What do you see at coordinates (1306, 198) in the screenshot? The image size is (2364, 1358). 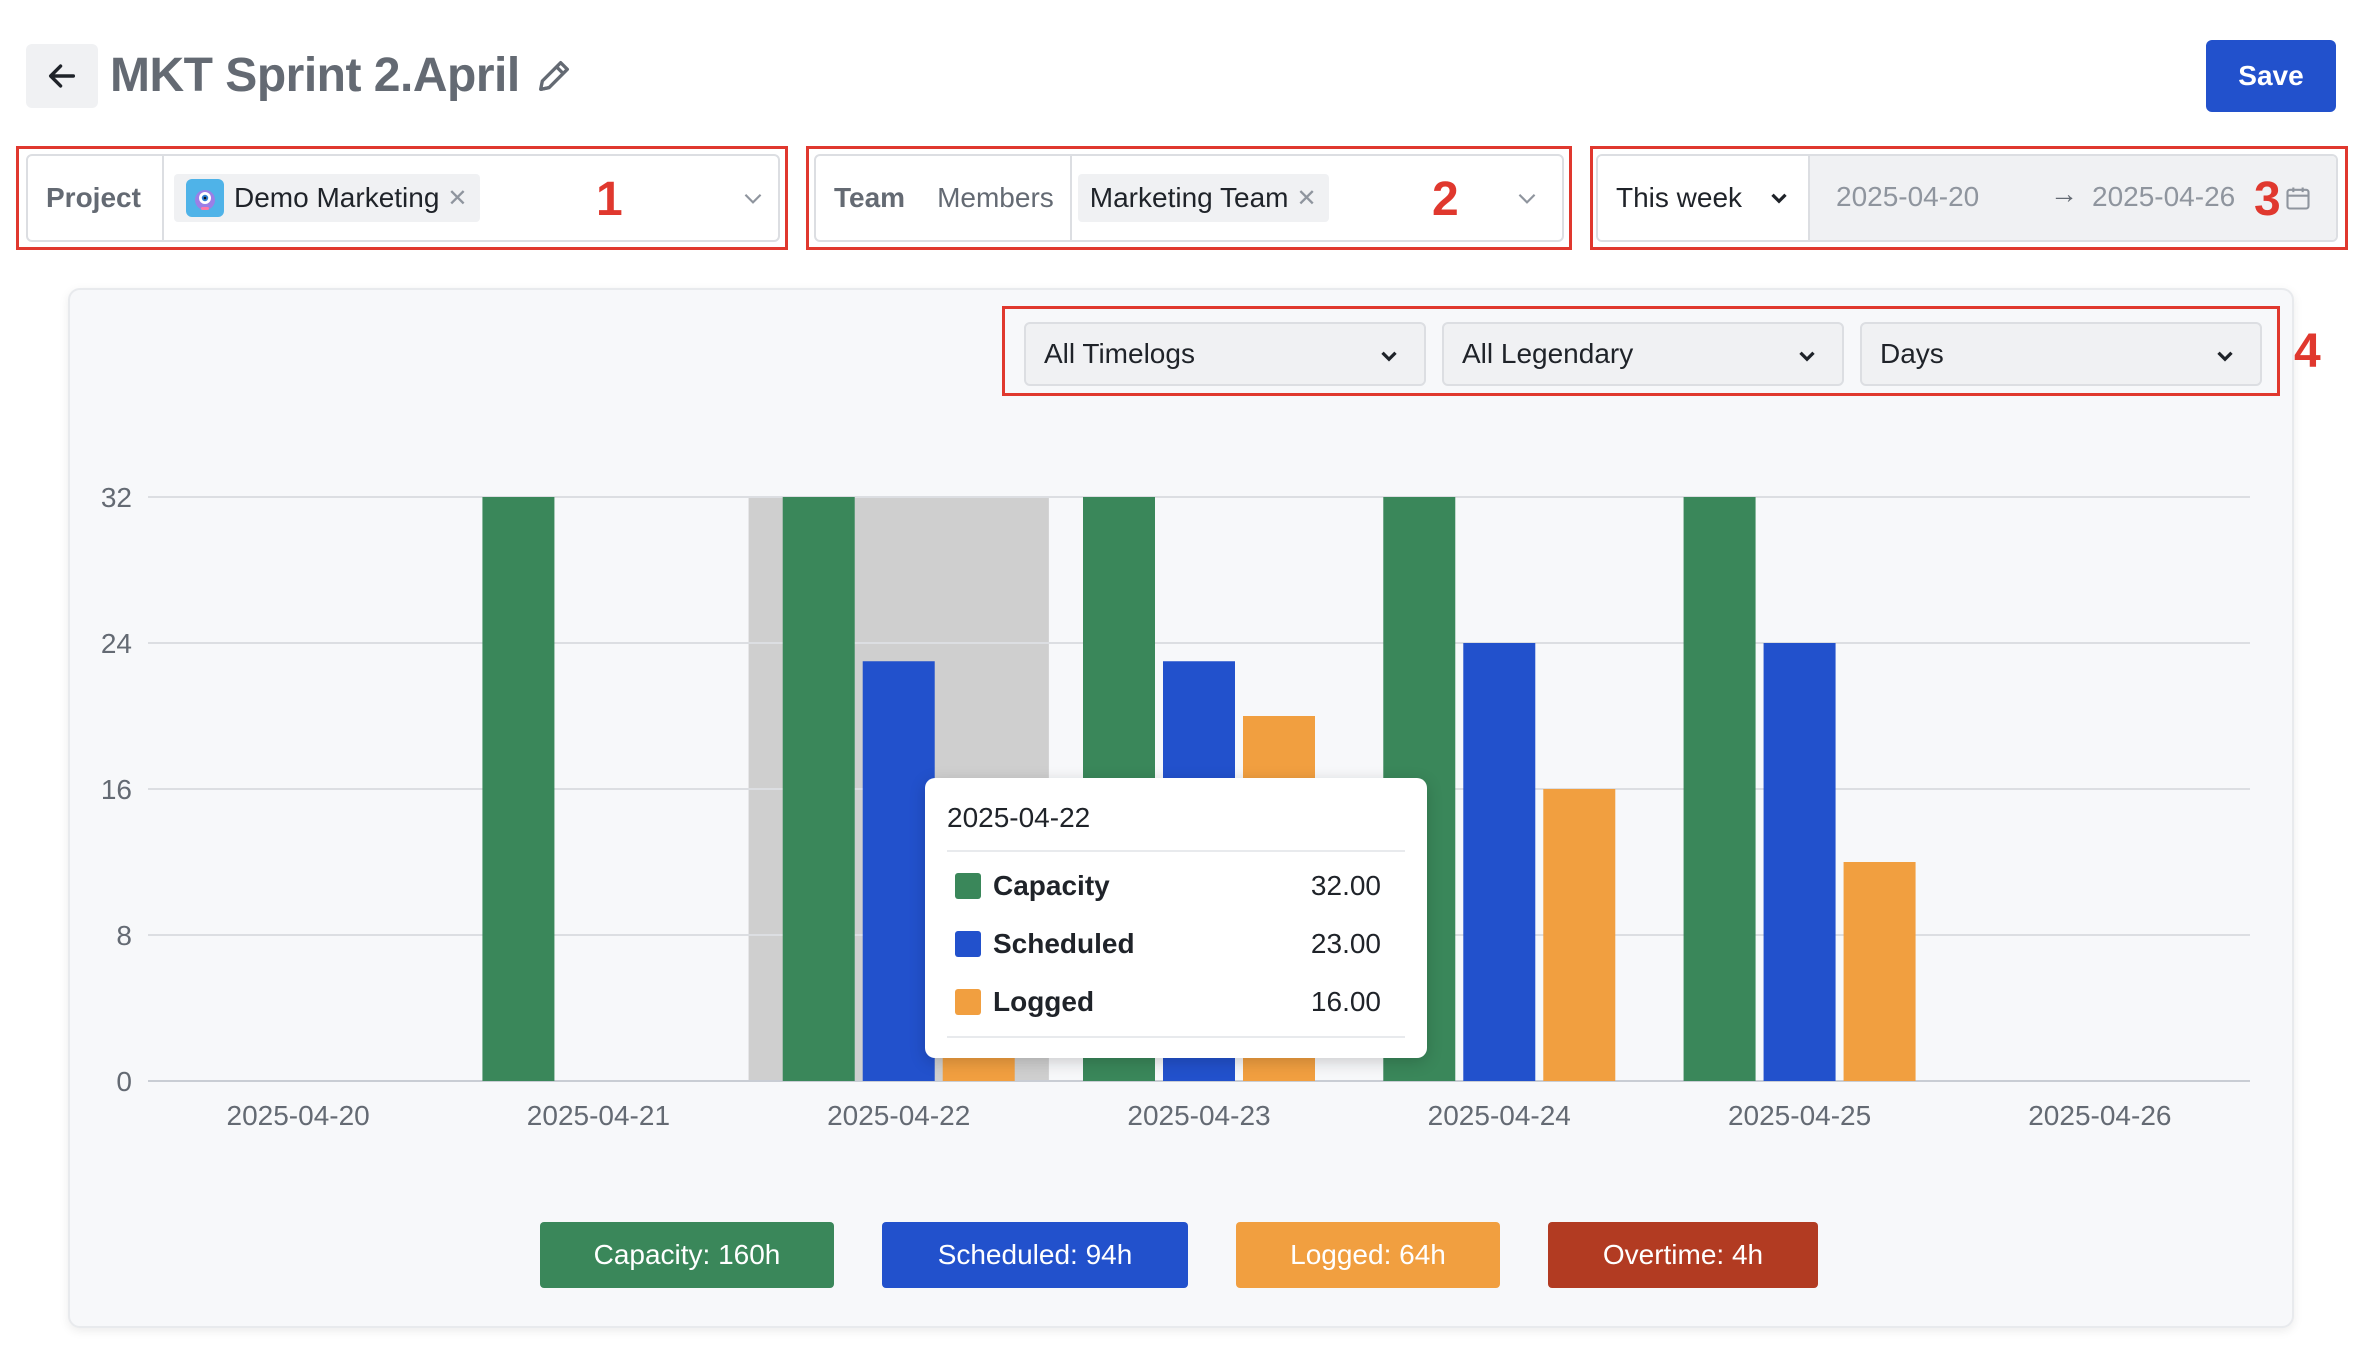 I see `remove-team-icon: ✕` at bounding box center [1306, 198].